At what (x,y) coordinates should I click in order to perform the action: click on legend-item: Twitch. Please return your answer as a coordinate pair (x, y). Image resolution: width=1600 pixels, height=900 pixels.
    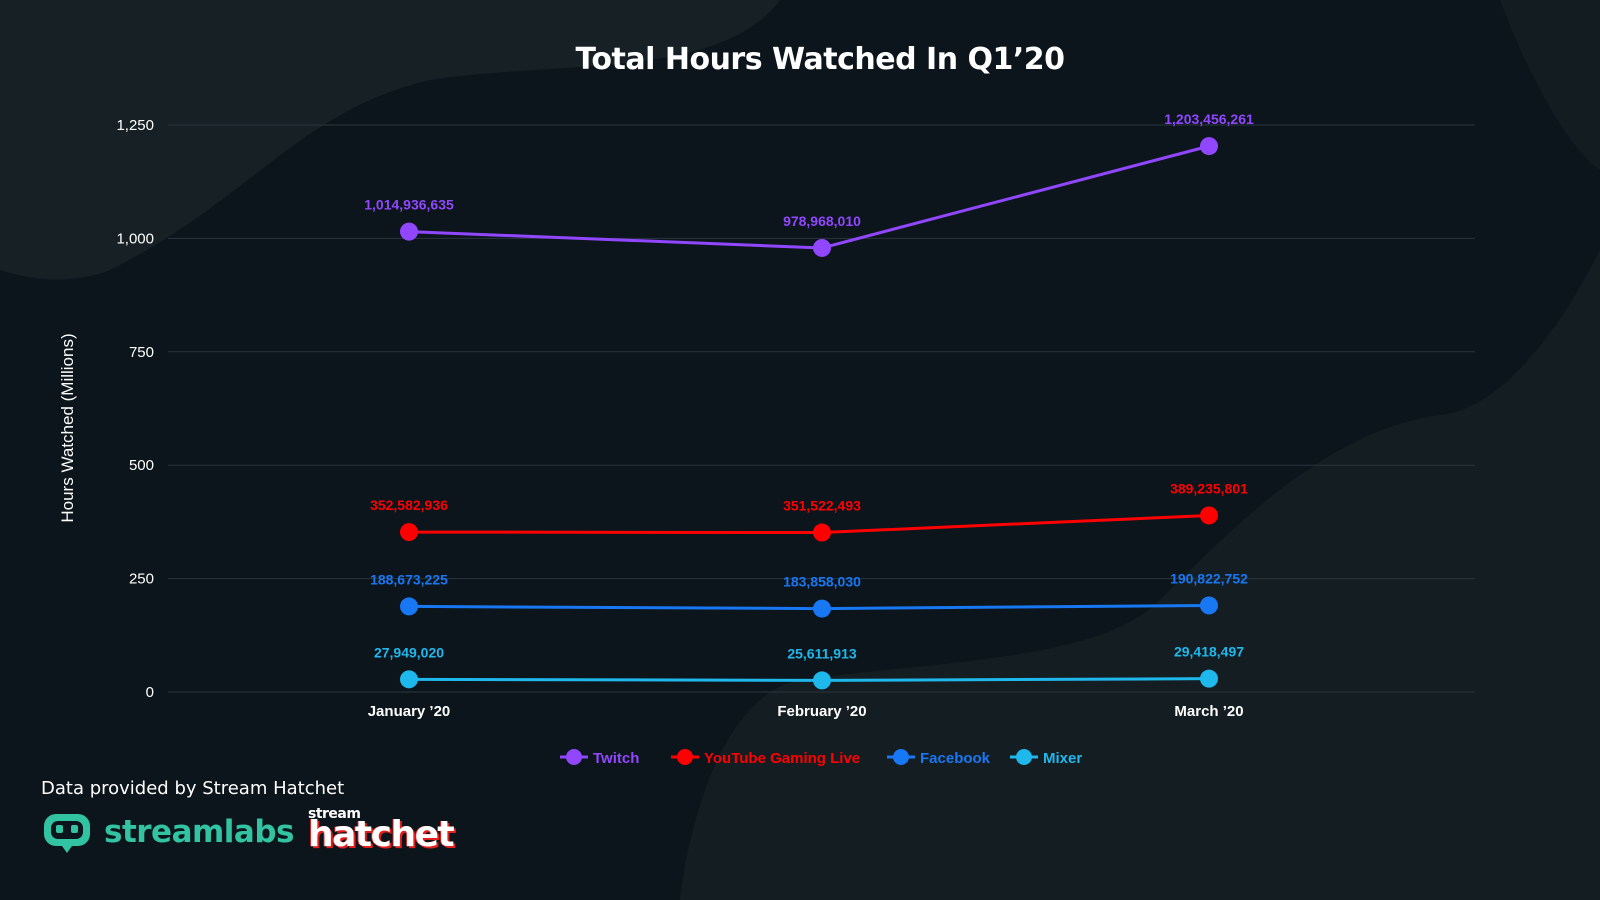
    Looking at the image, I should click on (599, 758).